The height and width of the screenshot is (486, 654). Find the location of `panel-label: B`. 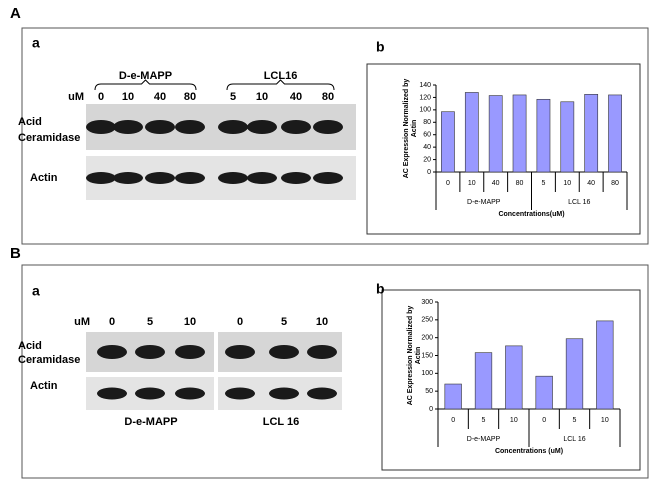

panel-label: B is located at coordinates (15, 253).